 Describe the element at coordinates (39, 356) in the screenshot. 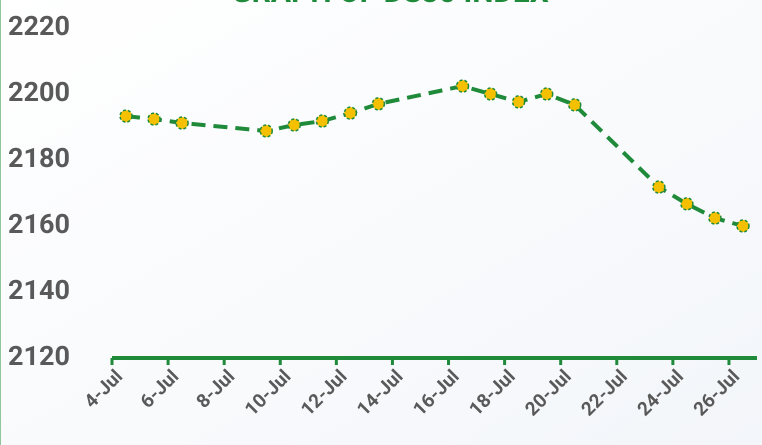

I see `y-tick-label: 2120` at that location.